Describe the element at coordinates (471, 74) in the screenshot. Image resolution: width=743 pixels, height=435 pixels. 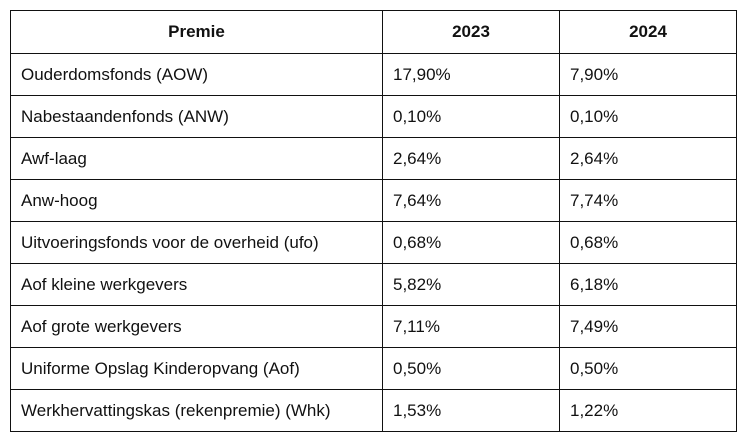
I see `cell-2023: 17,90%` at that location.